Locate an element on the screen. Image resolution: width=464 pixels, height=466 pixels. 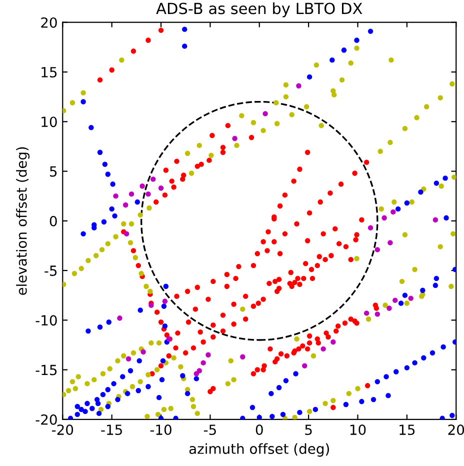
y-tick-label: -15 is located at coordinates (46, 370).